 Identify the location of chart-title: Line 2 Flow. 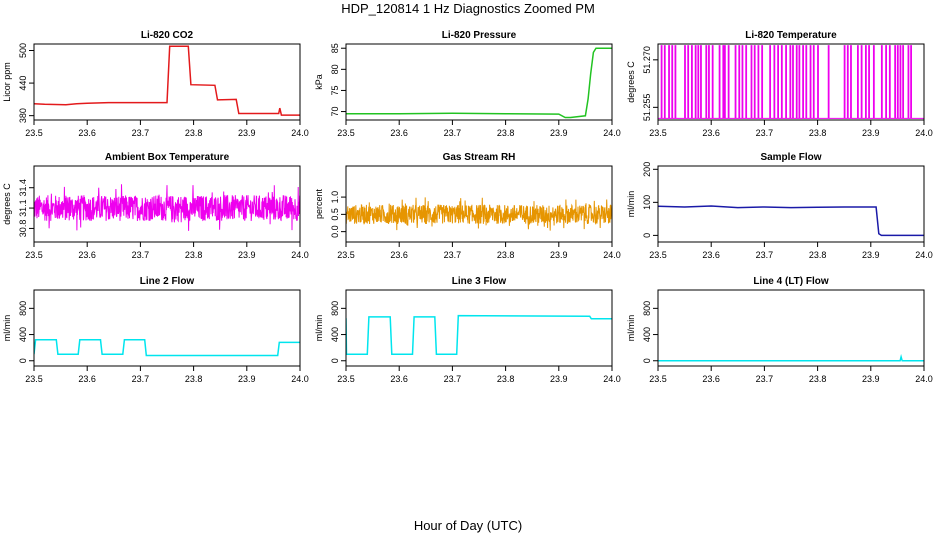
(167, 281).